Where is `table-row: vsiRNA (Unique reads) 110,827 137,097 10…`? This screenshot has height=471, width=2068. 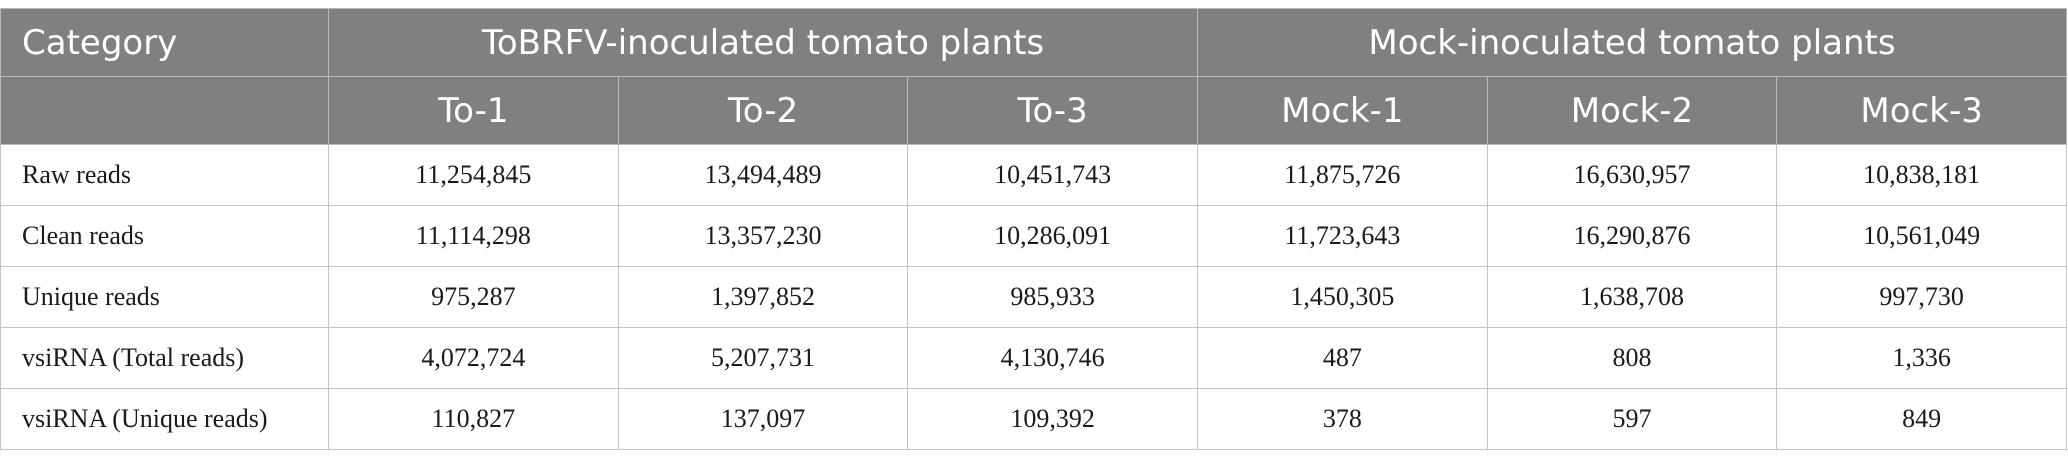
table-row: vsiRNA (Unique reads) 110,827 137,097 10… is located at coordinates (1033, 419).